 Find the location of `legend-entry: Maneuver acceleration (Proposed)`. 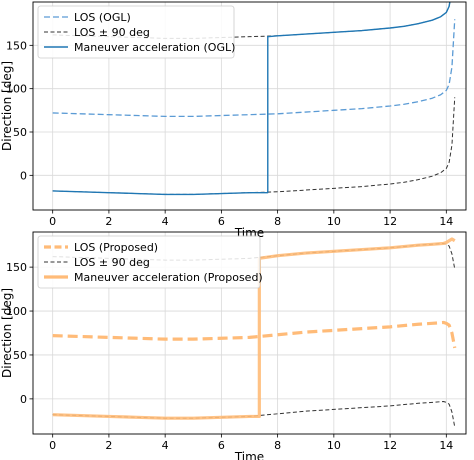

legend-entry: Maneuver acceleration (Proposed) is located at coordinates (168, 277).